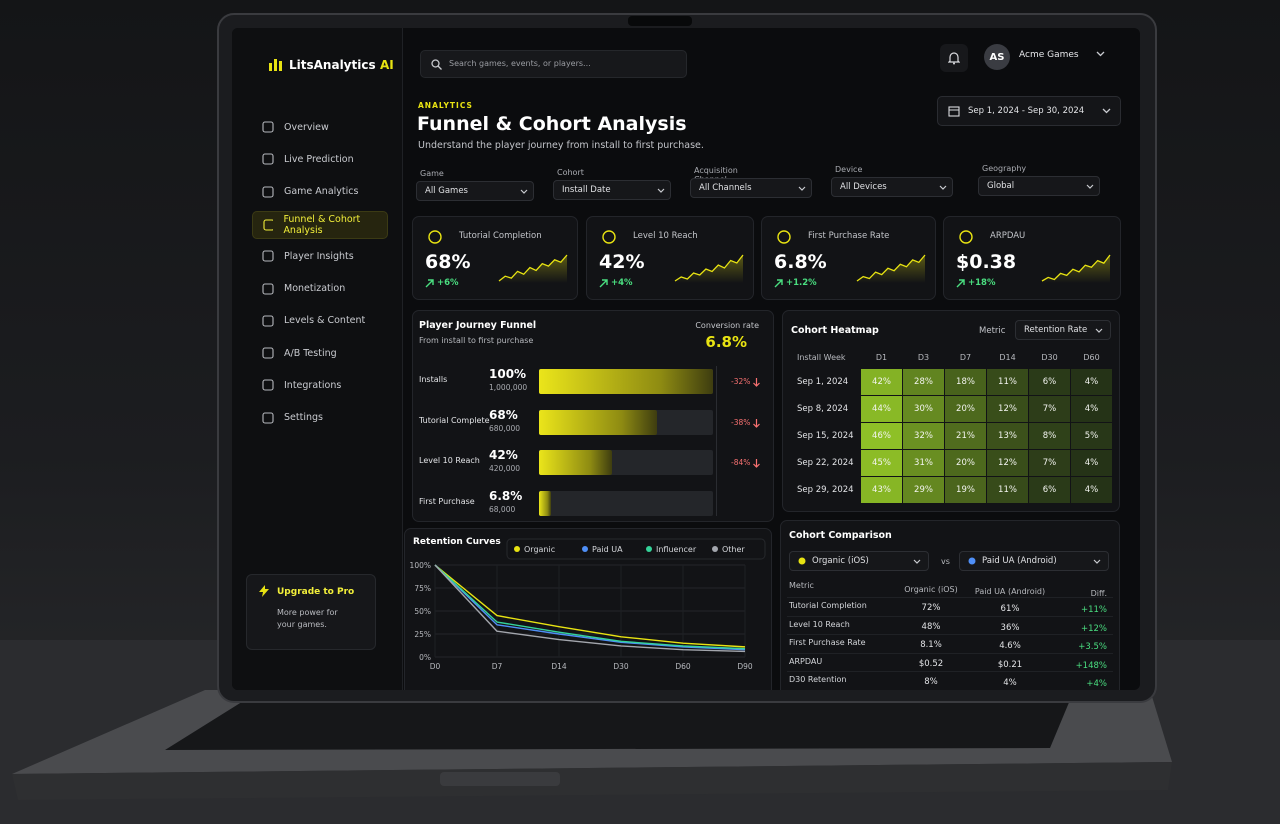 This screenshot has width=1280, height=824. I want to click on account-chevron, so click(1100, 54).